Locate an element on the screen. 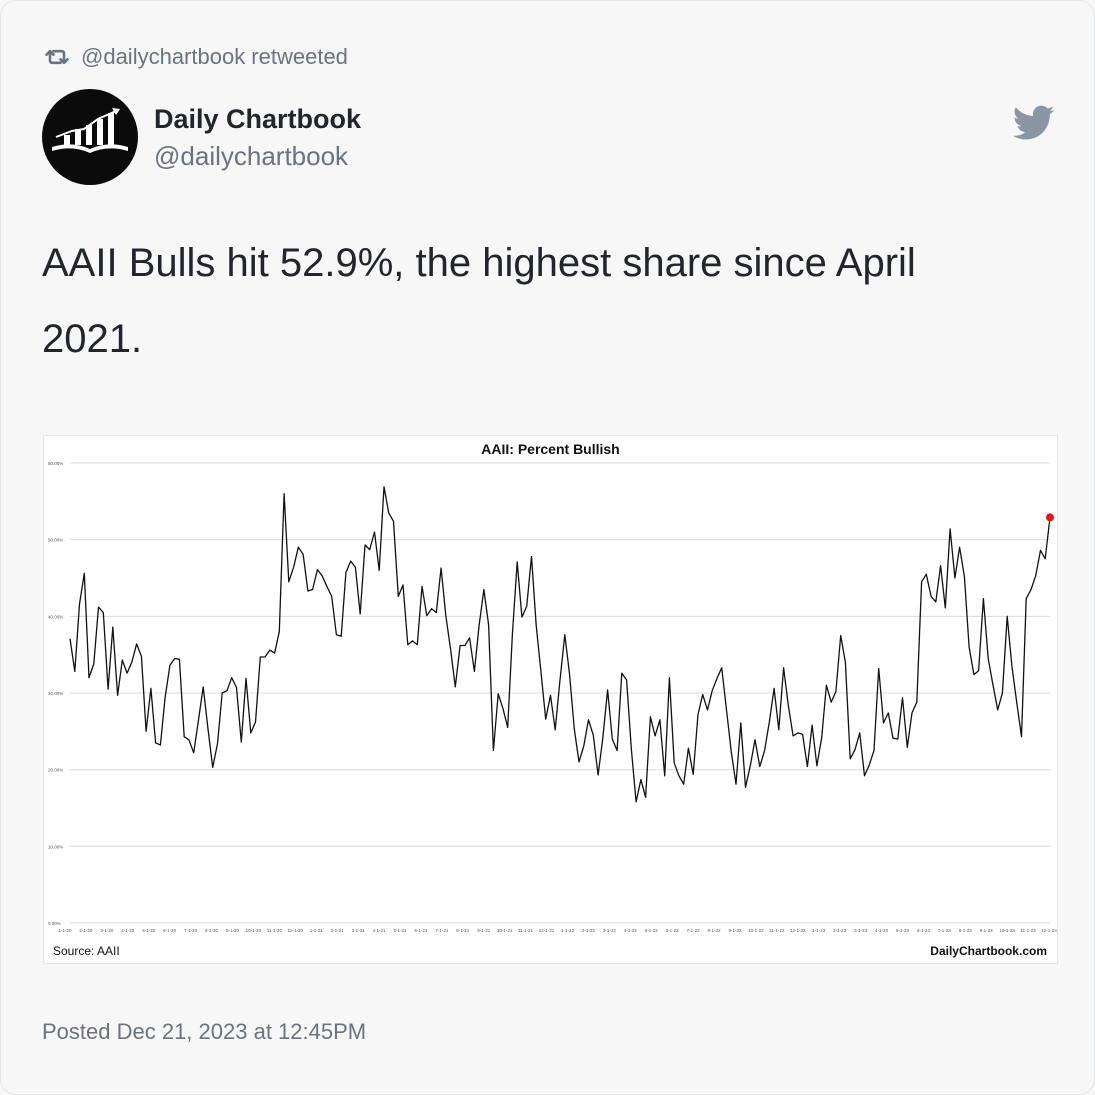  x-tick-label: 7-1-22 is located at coordinates (694, 930).